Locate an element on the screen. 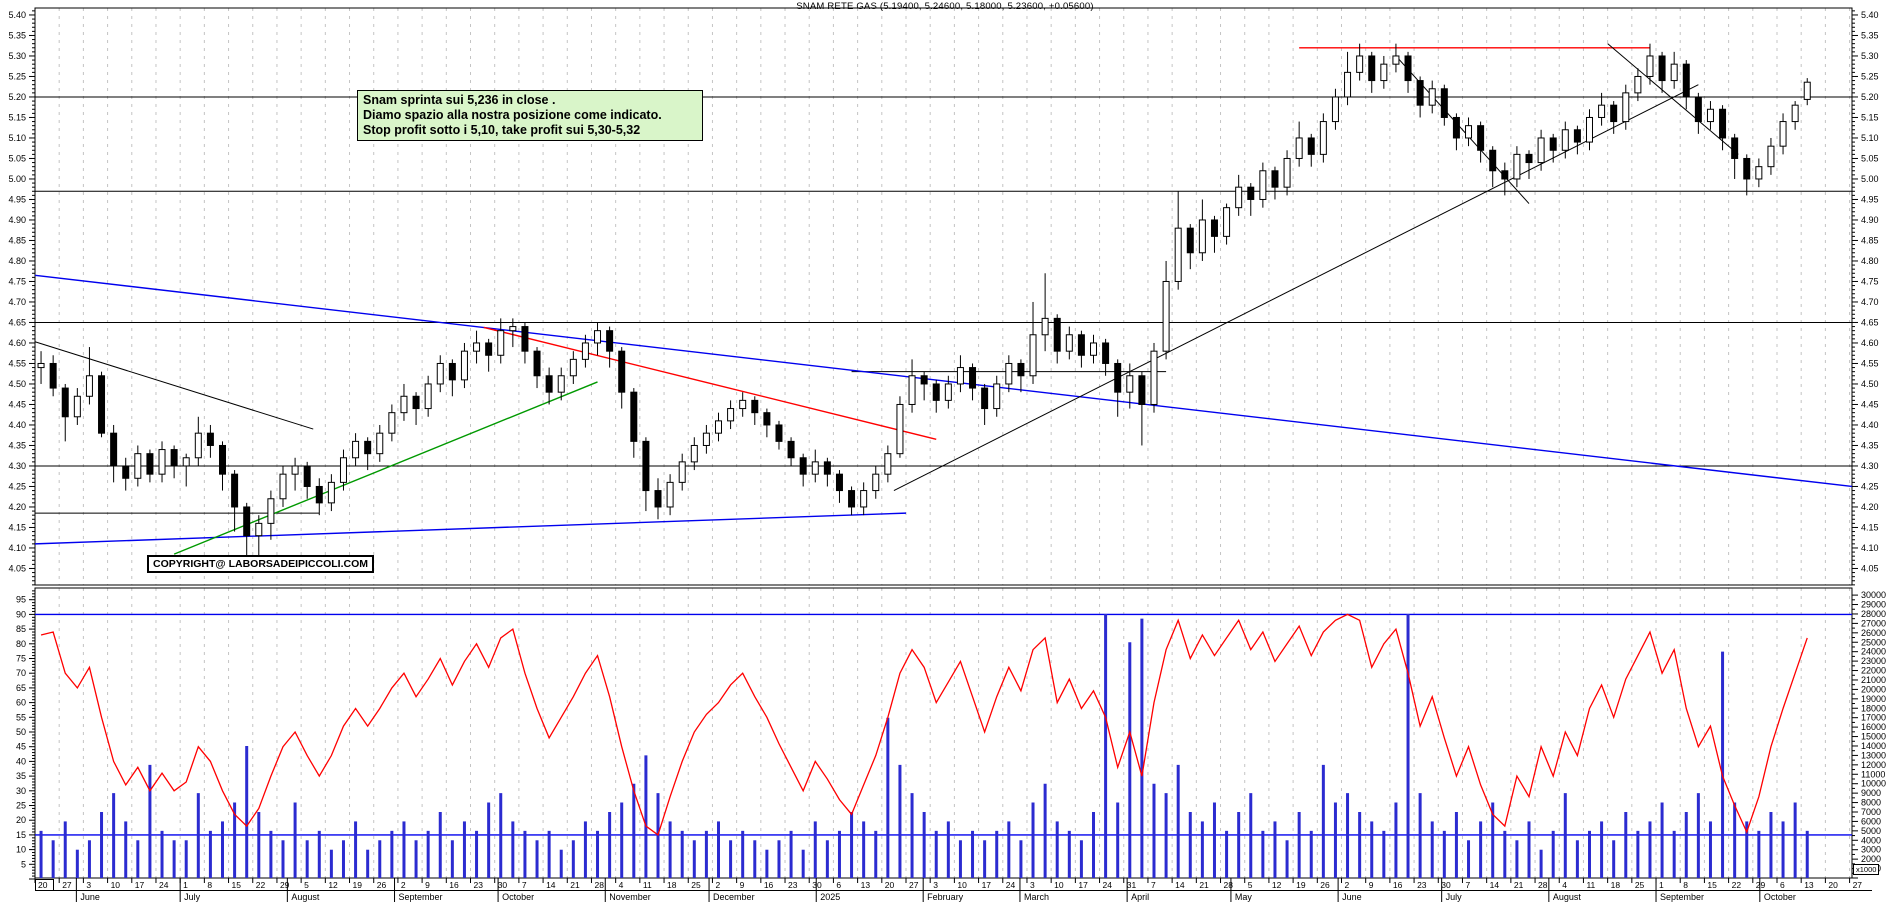 This screenshot has width=1890, height=902. svg-text: 4.05 is located at coordinates (1870, 568).